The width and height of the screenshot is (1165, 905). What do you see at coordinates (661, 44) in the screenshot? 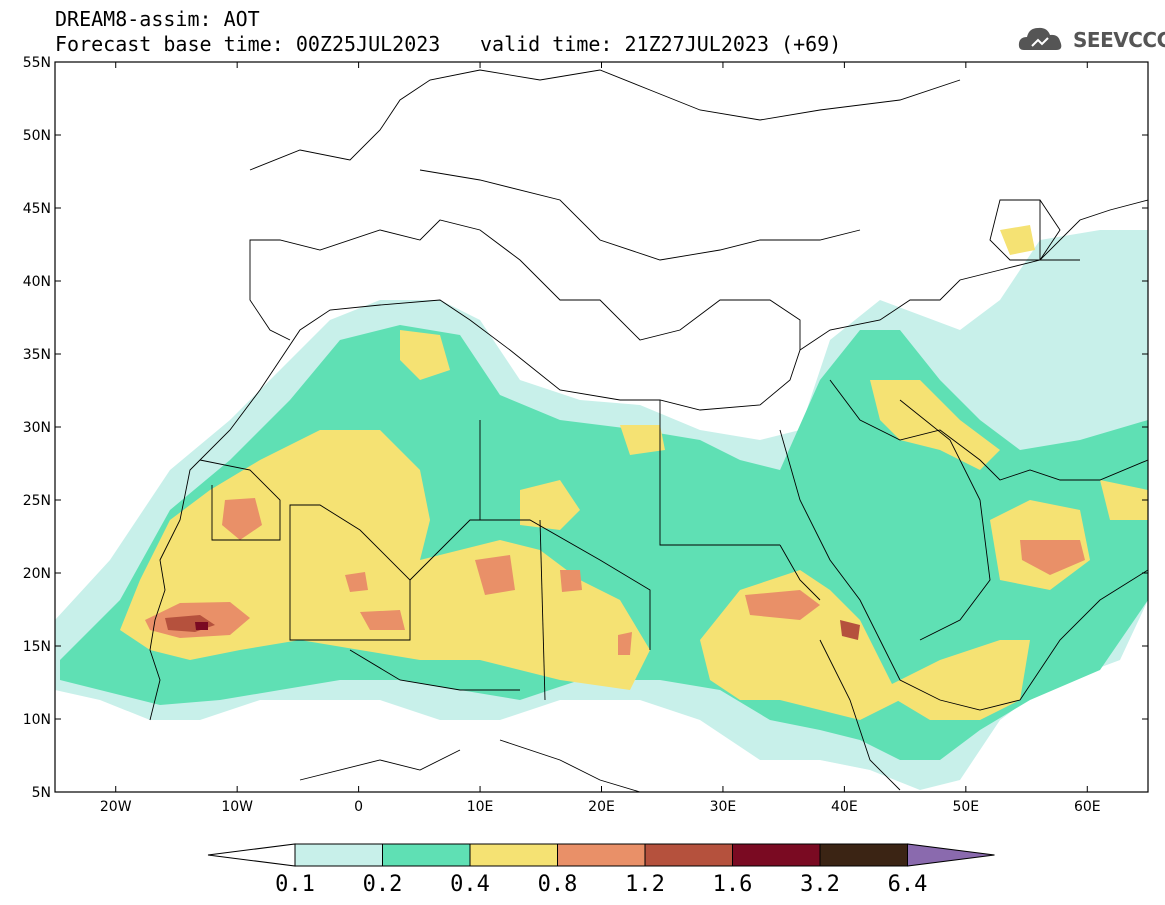
I see `valid-time-label: valid time: 21Z27JUL2023 (+69)` at bounding box center [661, 44].